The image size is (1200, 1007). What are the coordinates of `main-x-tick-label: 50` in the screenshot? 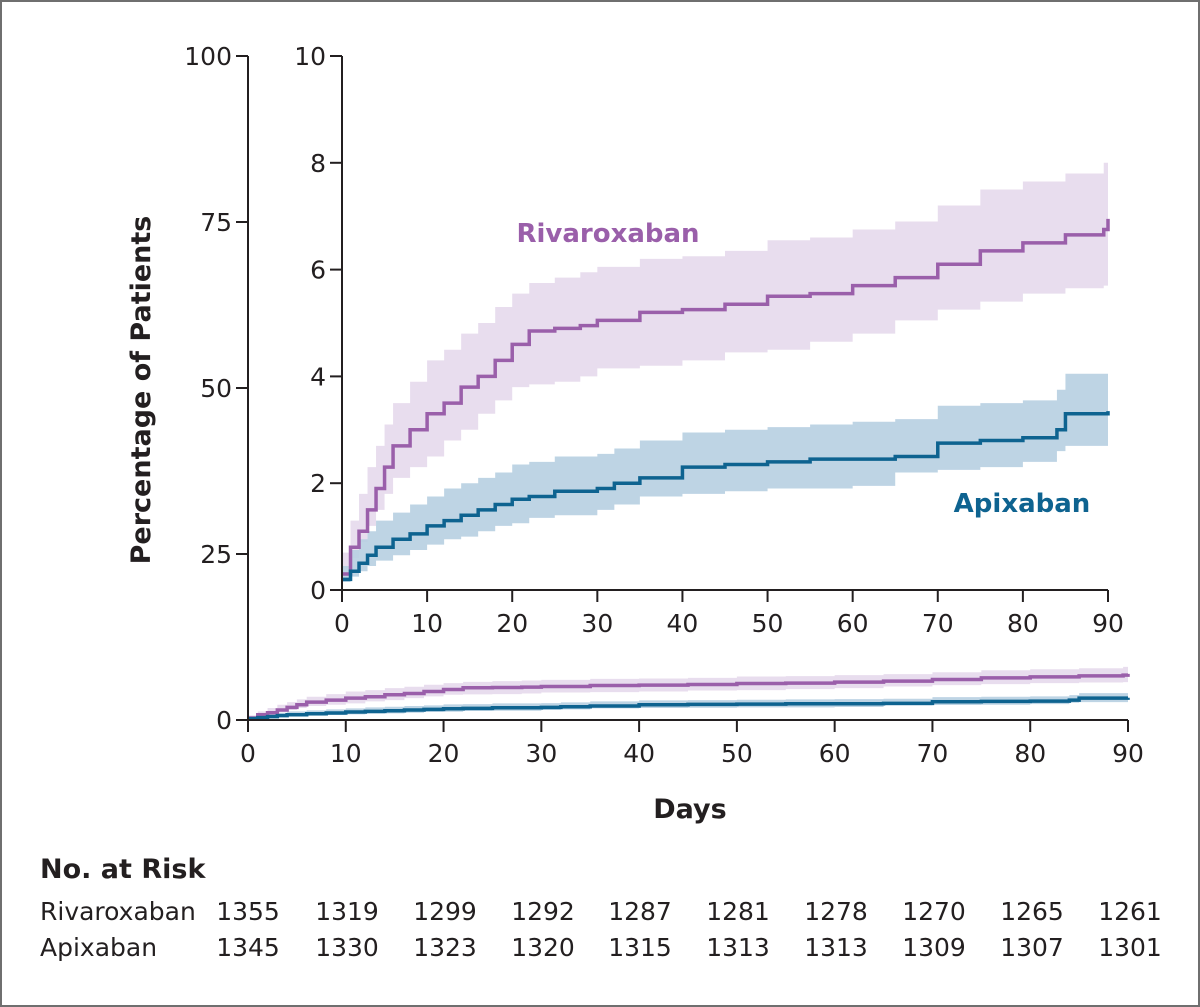 It's located at (737, 753).